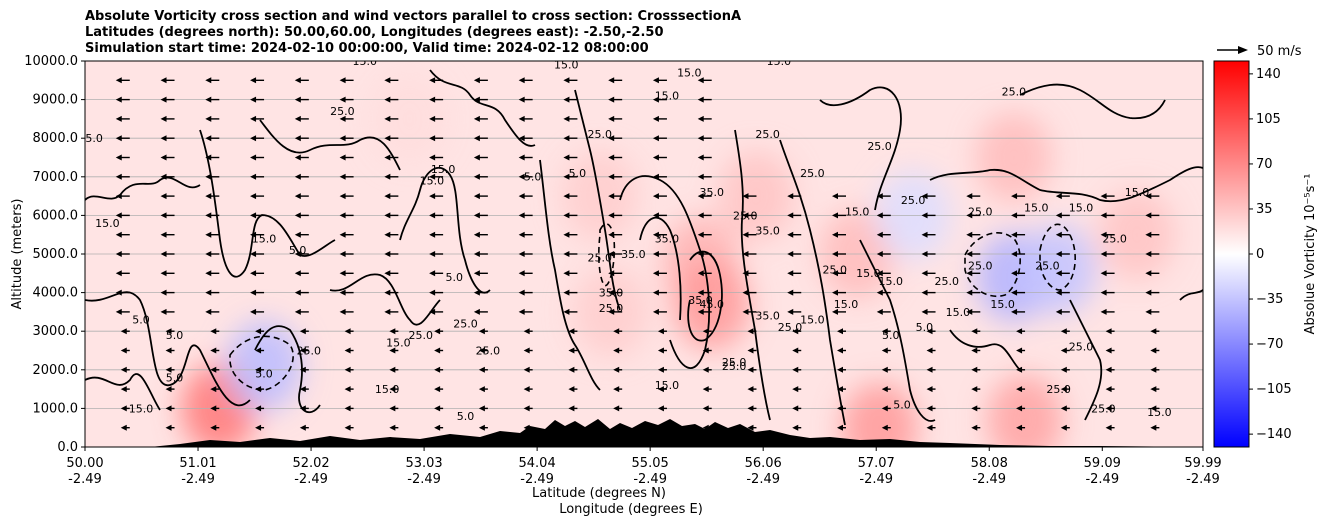  Describe the element at coordinates (876, 479) in the screenshot. I see `x-tick-label-lon: -2.49` at that location.